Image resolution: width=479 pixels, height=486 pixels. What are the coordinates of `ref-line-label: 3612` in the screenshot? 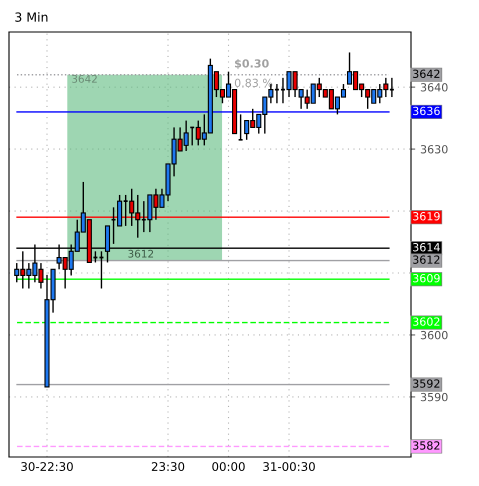 It's located at (426, 259).